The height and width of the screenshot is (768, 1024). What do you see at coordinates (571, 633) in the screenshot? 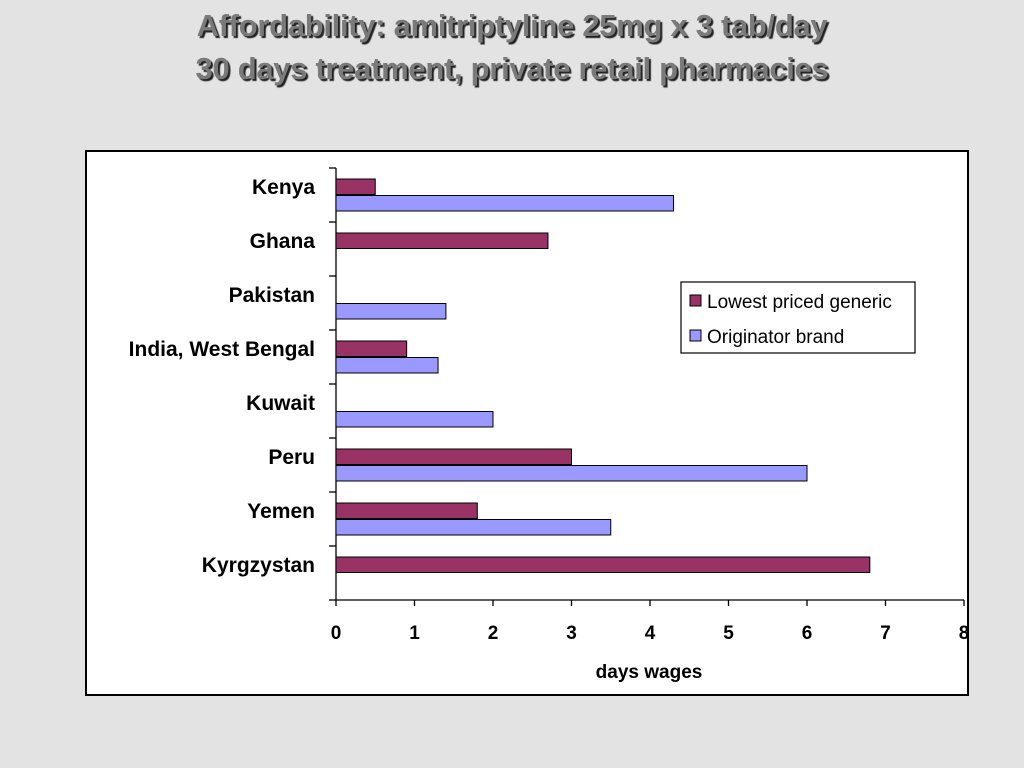
I see `x-tick-label: 3` at bounding box center [571, 633].